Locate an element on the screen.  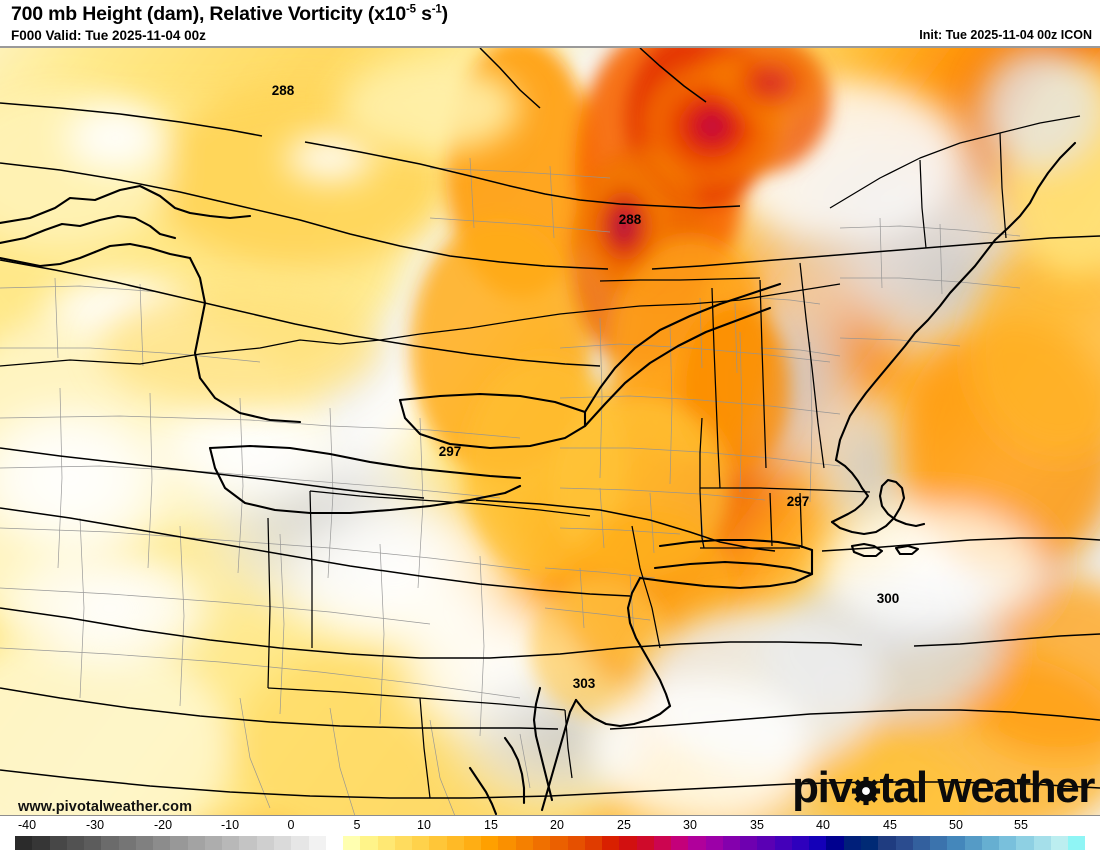
contour-label-300: 300 is located at coordinates (888, 598).